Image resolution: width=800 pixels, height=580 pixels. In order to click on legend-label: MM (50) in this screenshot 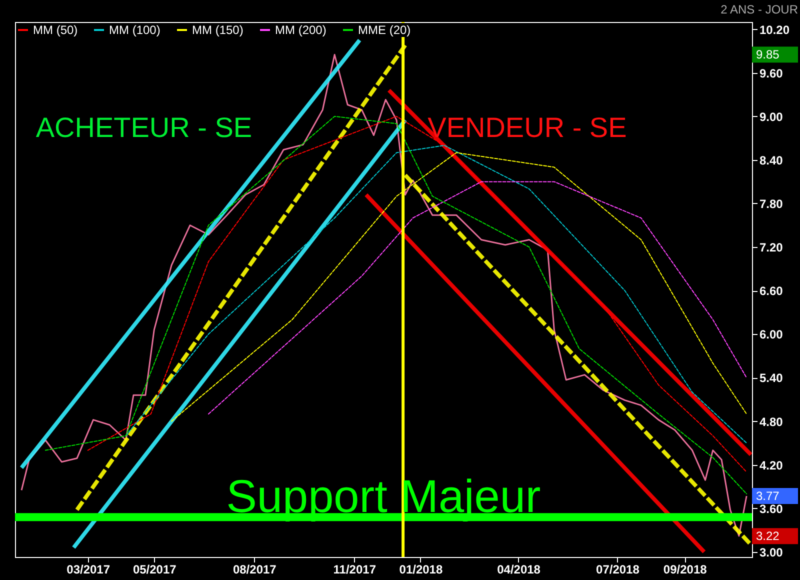, I will do `click(55, 30)`.